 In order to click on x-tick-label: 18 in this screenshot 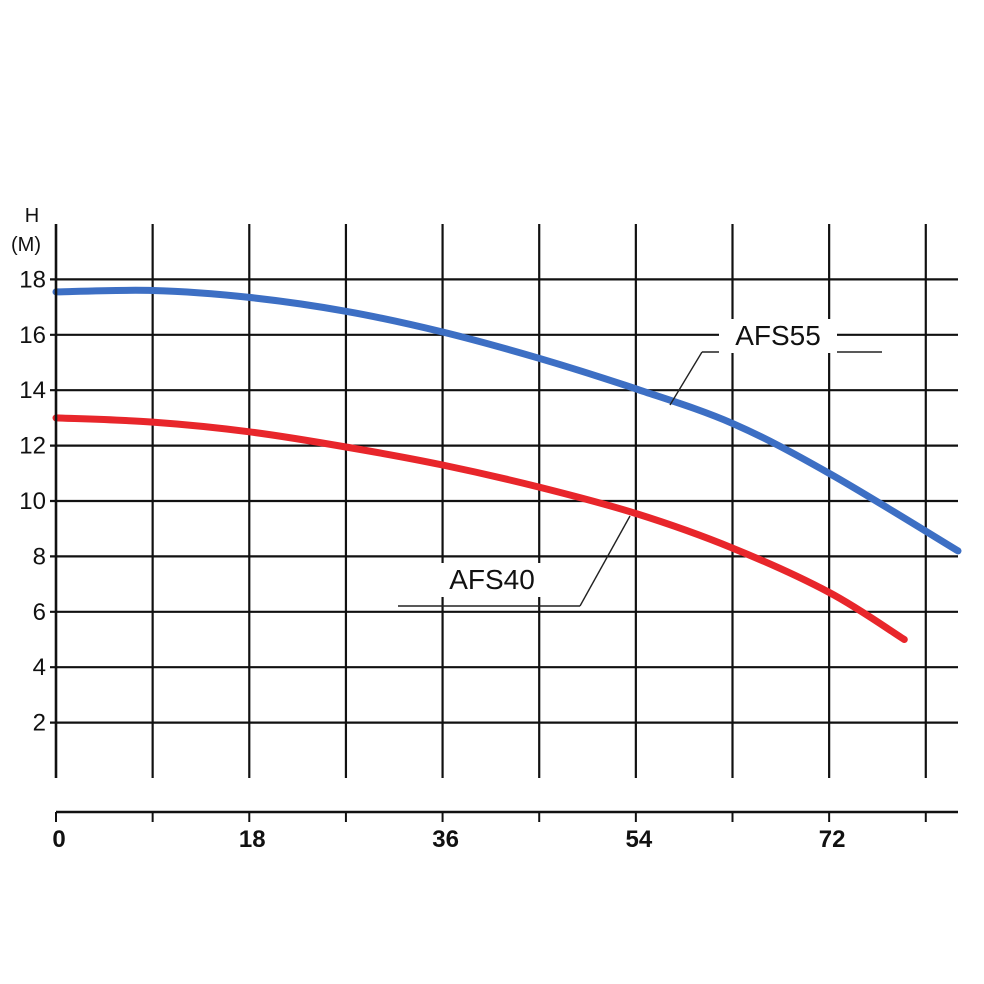, I will do `click(252, 839)`.